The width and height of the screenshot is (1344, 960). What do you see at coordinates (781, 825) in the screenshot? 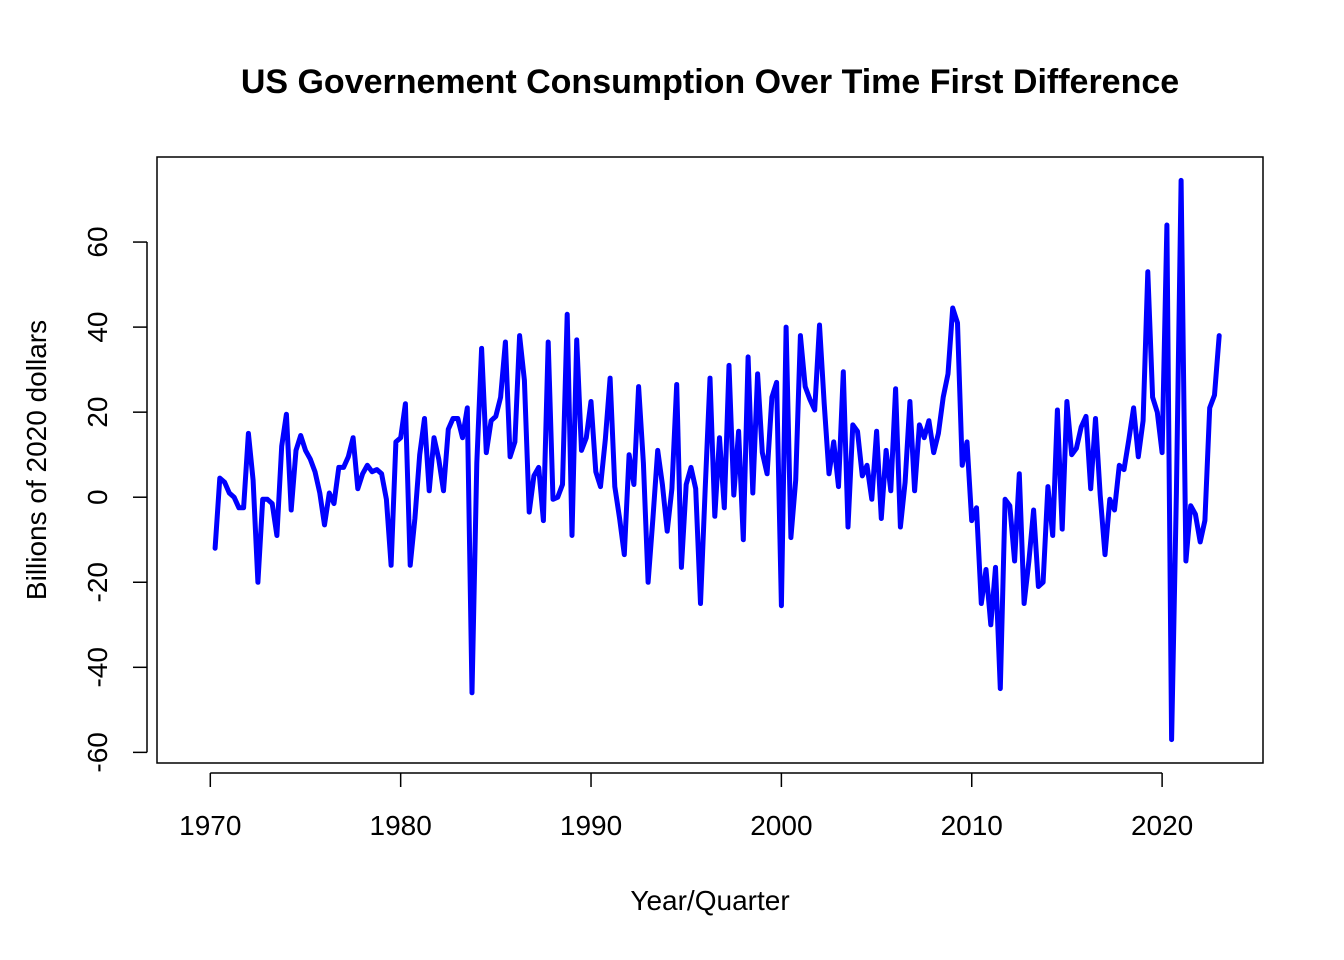
I see `x-tick-label: 2000` at bounding box center [781, 825].